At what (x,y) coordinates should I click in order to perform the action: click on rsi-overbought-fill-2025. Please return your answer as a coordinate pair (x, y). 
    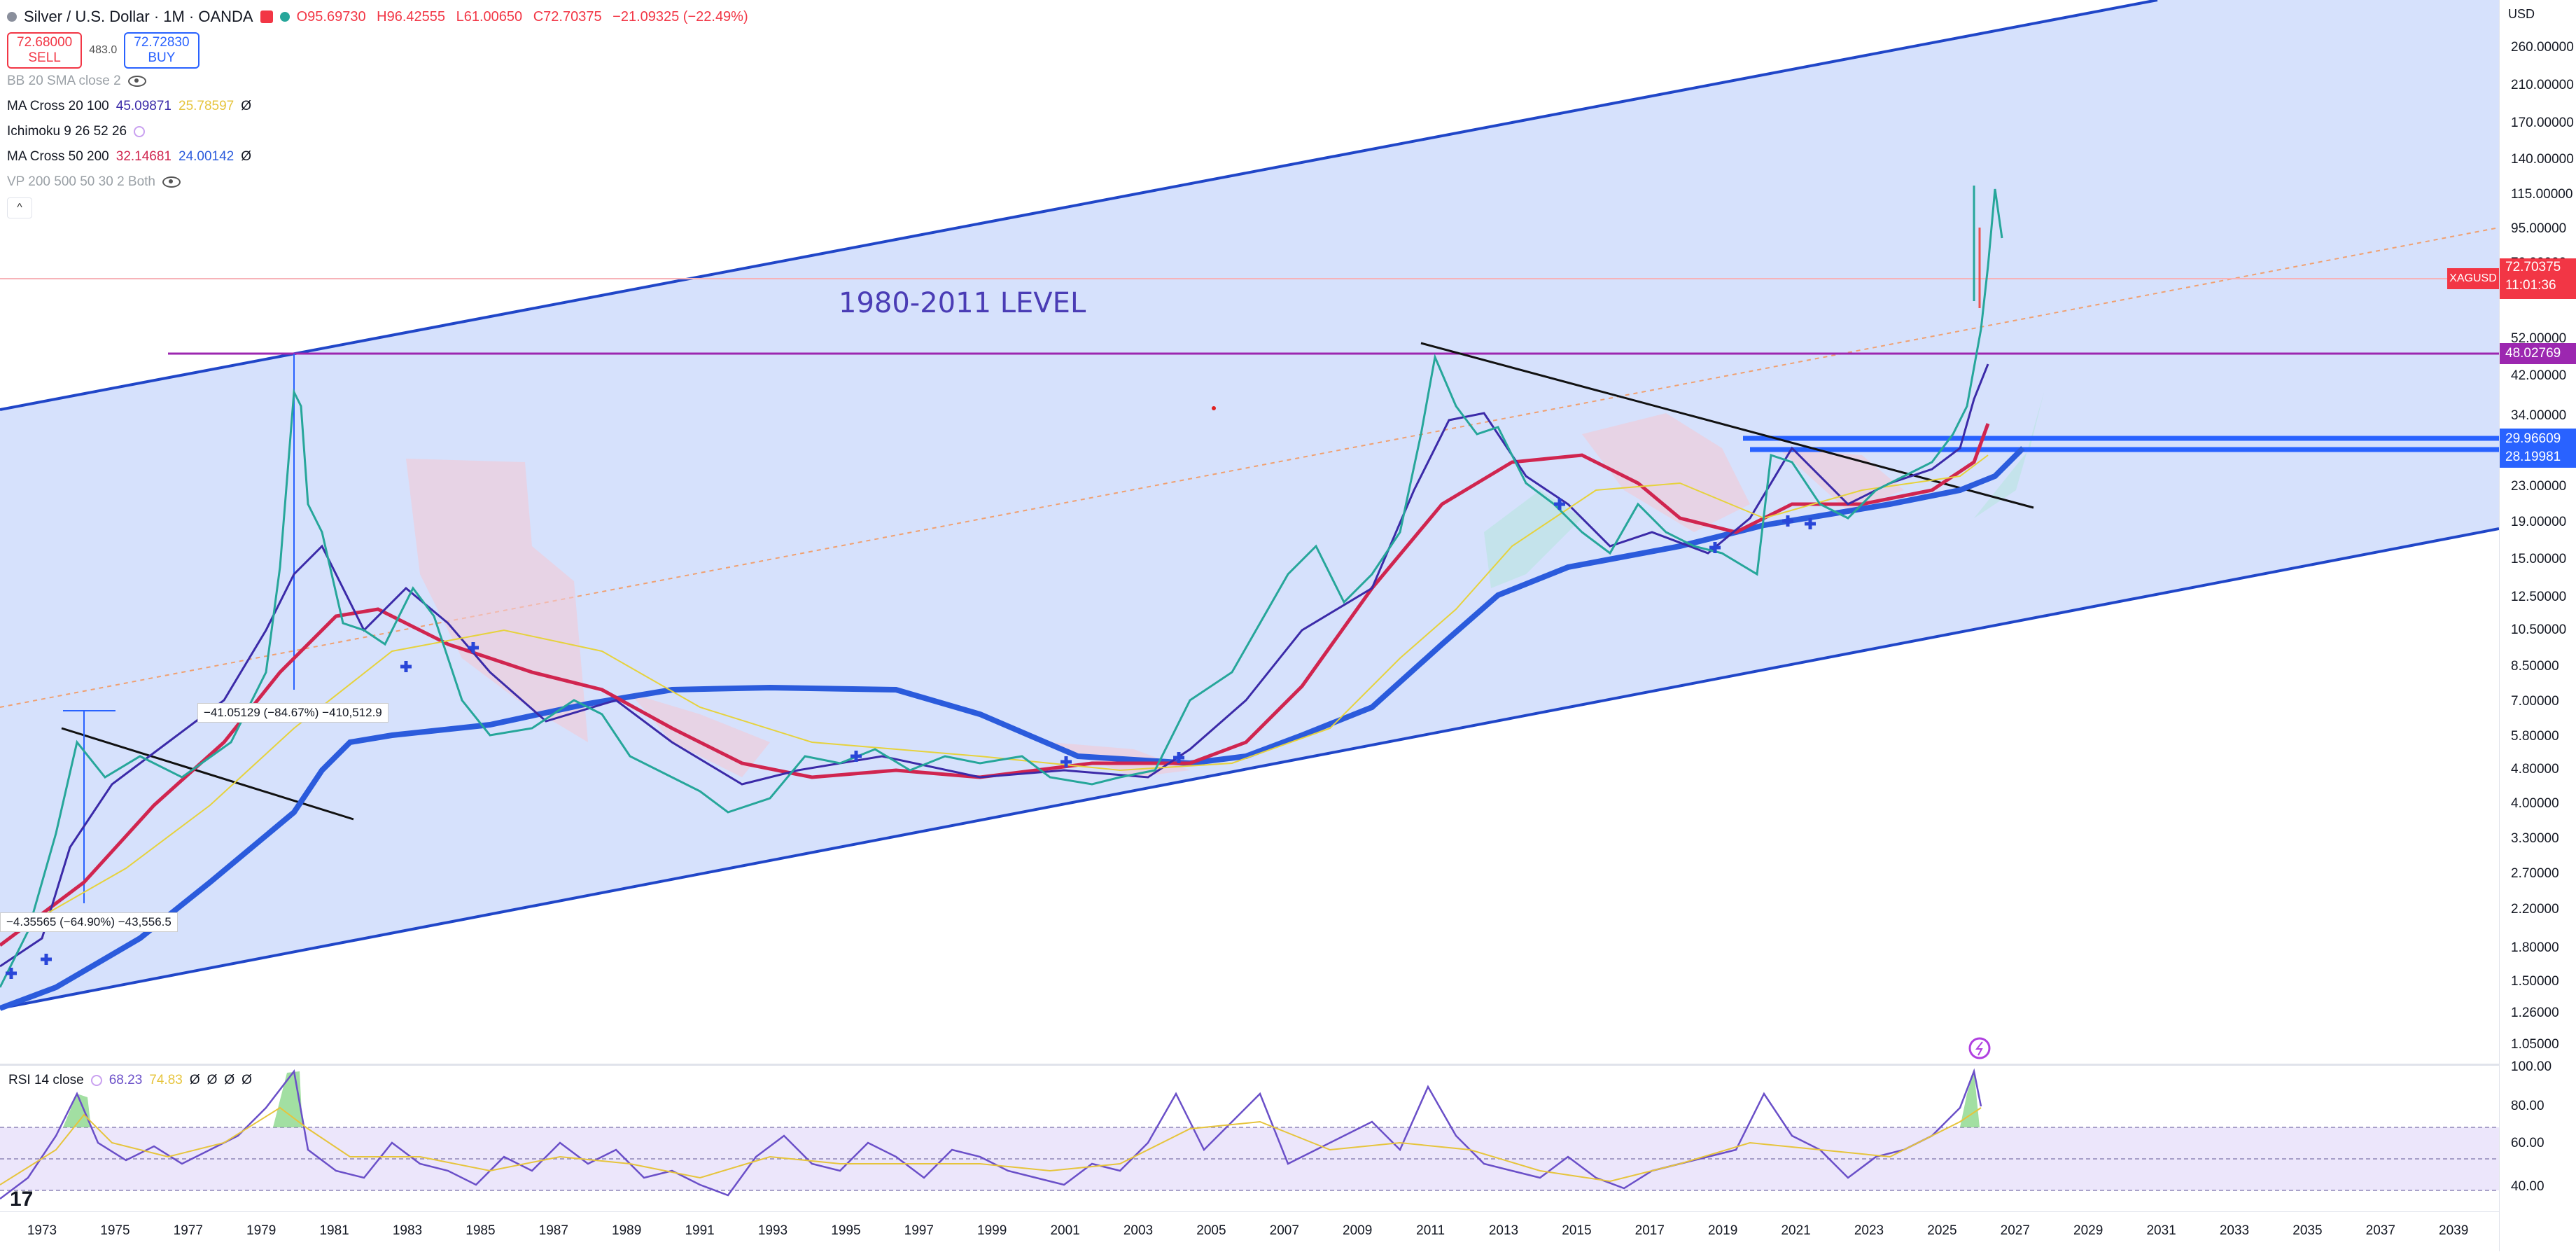
    Looking at the image, I should click on (1970, 1099).